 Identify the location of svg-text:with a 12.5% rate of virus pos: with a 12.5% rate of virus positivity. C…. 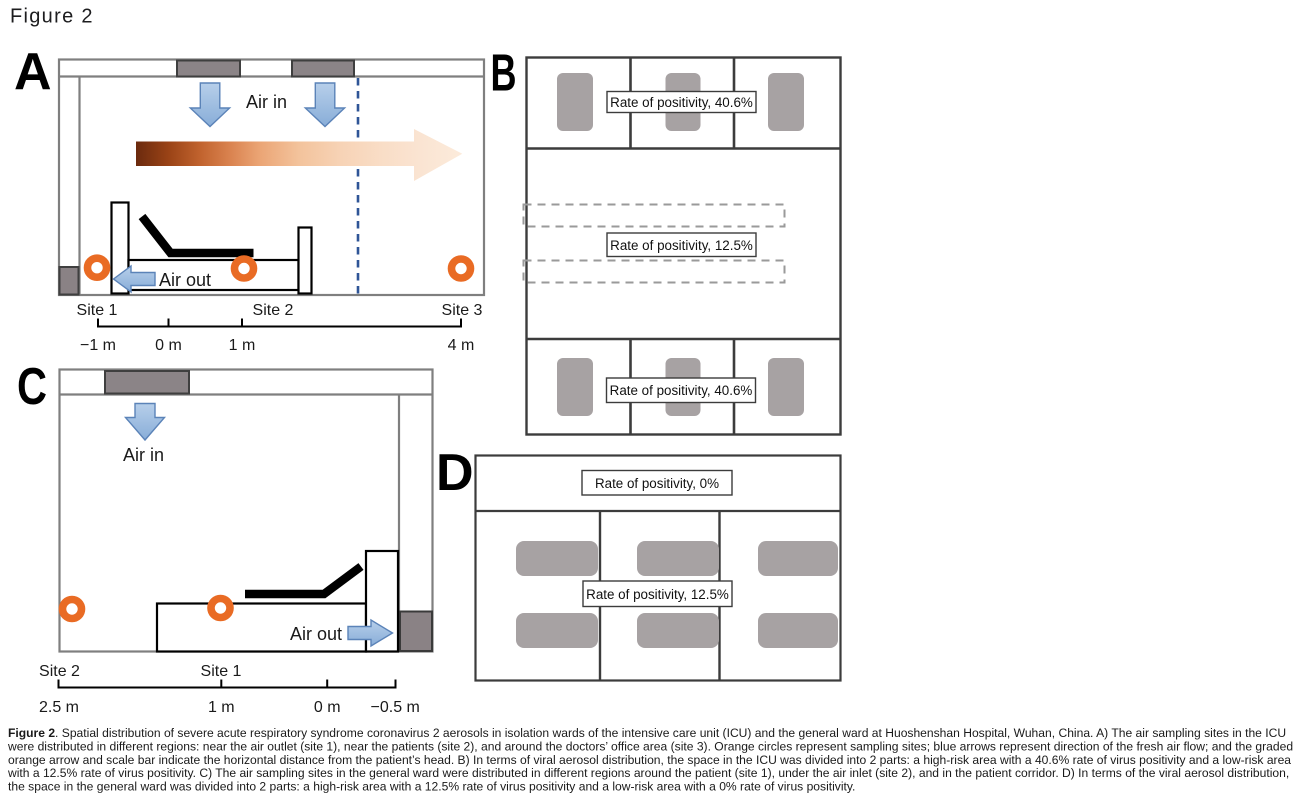
(648, 773).